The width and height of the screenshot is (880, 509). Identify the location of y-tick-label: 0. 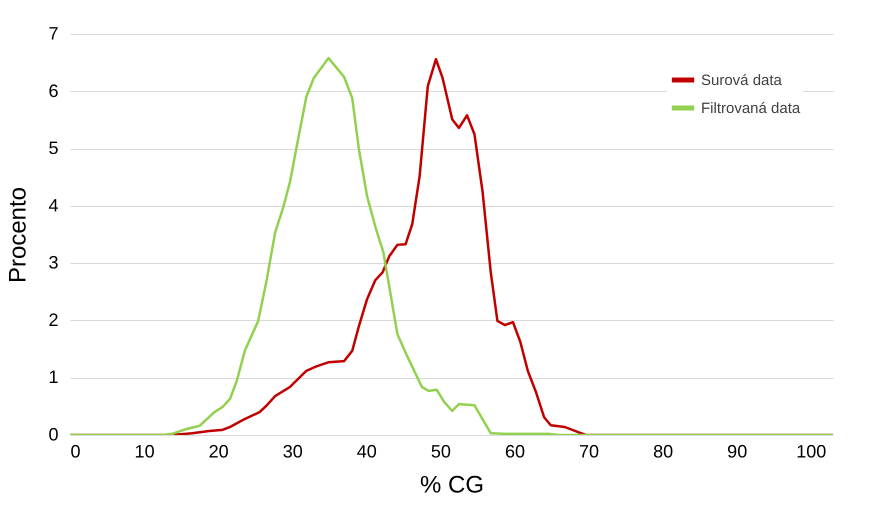
(53, 434).